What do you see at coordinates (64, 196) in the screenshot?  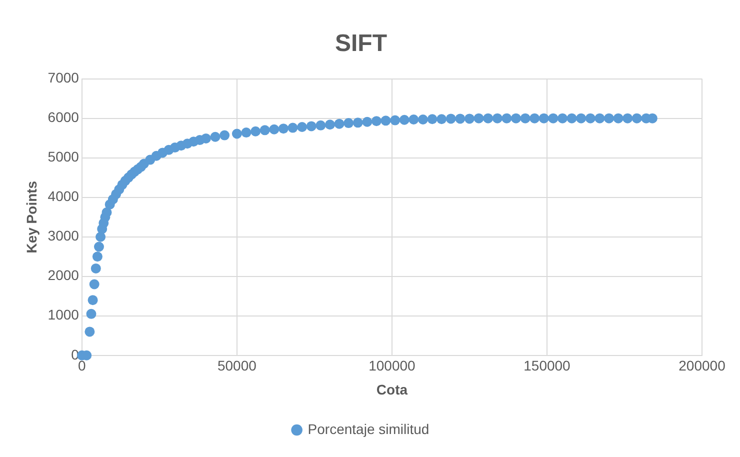 I see `y-tick-label: 4000` at bounding box center [64, 196].